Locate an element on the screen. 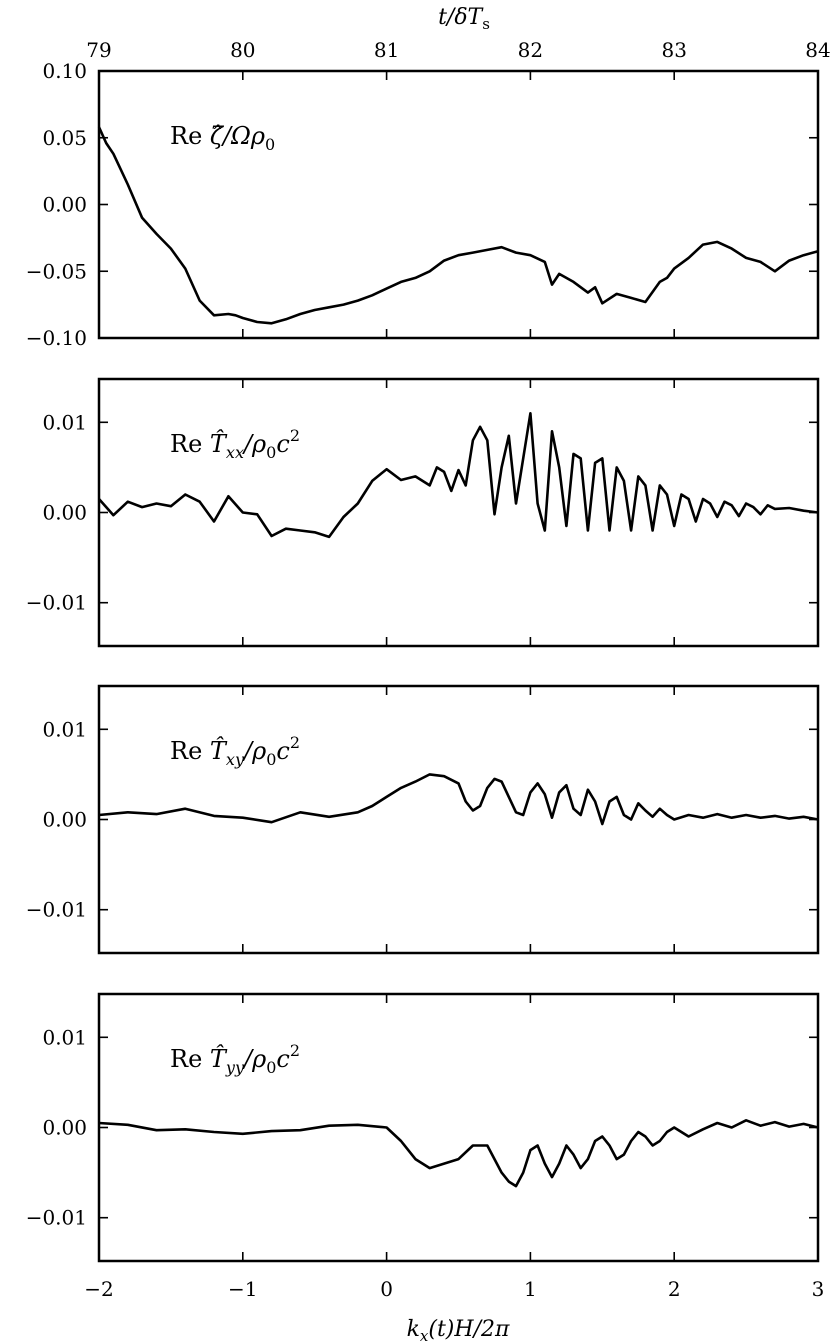 This screenshot has height=1342, width=830. y-tick-label: 0.05 is located at coordinates (64, 138).